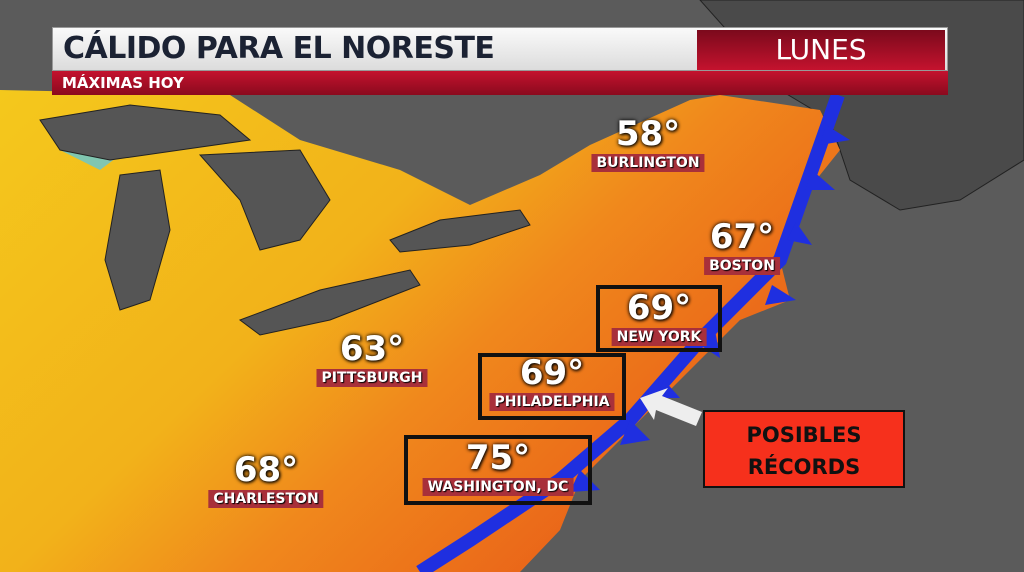  Describe the element at coordinates (804, 449) in the screenshot. I see `records-callout: POSIBLES RÉCORDS` at that location.